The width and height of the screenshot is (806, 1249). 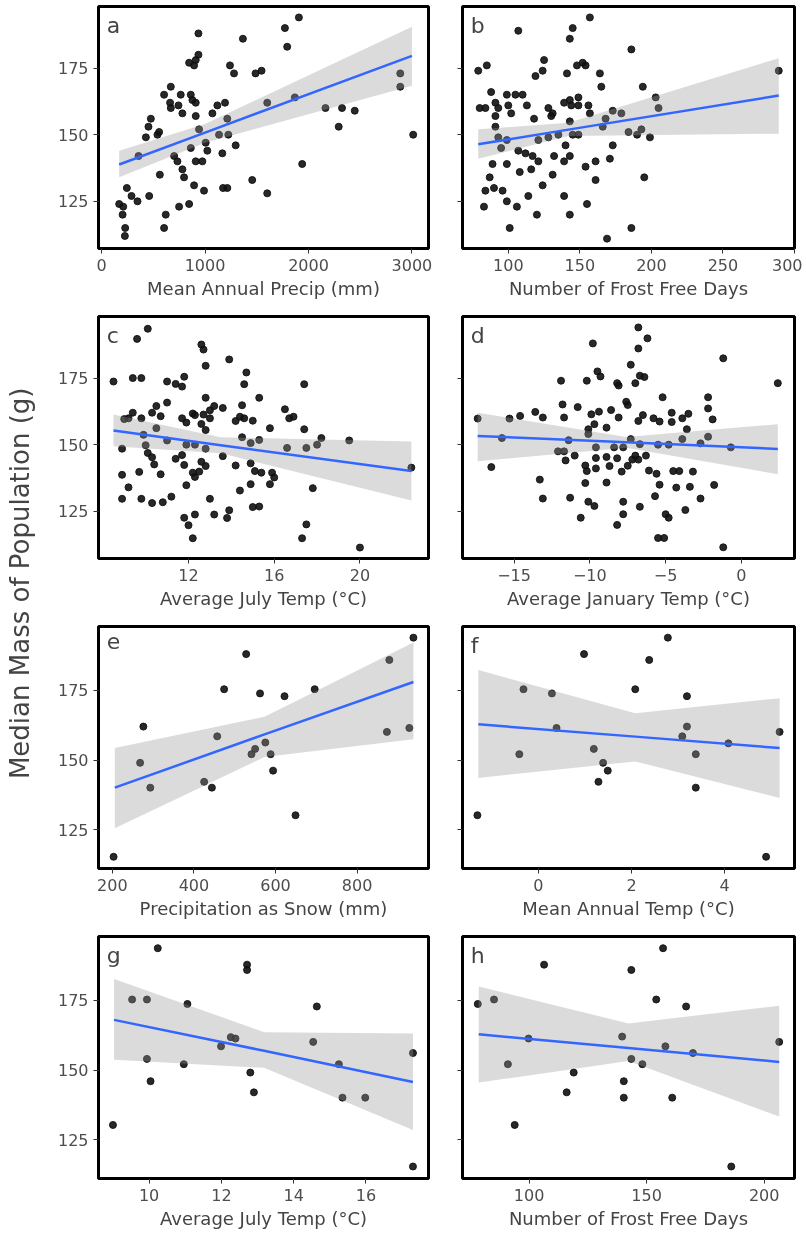 I want to click on annotation: e, so click(x=113, y=641).